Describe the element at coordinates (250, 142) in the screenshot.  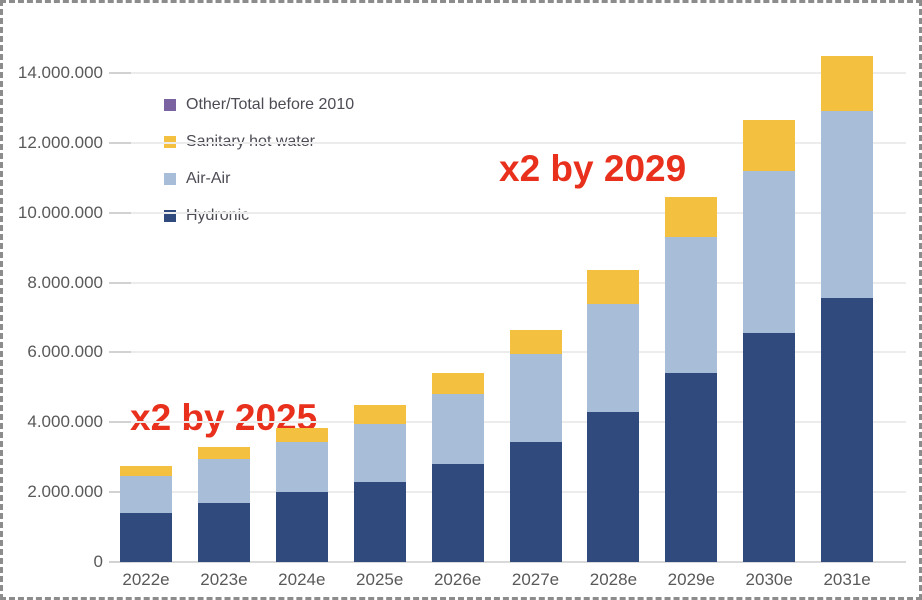
I see `legend-label-sanitary-hot-water: Sanitary hot water` at that location.